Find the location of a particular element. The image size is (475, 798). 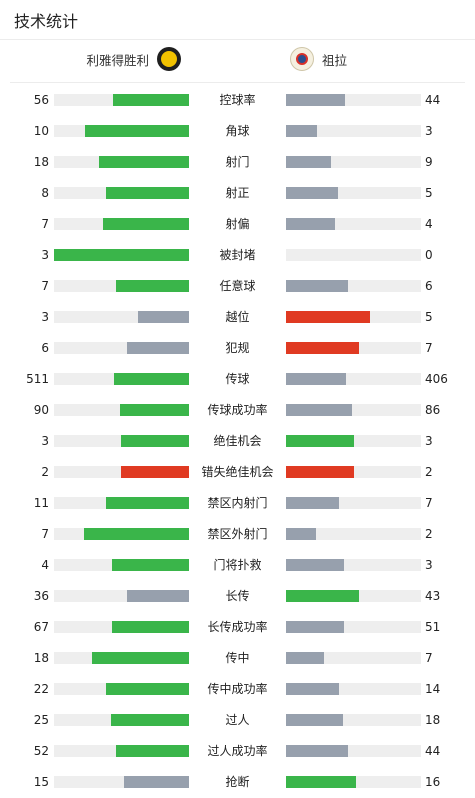

home-value: 18 is located at coordinates (41, 658).